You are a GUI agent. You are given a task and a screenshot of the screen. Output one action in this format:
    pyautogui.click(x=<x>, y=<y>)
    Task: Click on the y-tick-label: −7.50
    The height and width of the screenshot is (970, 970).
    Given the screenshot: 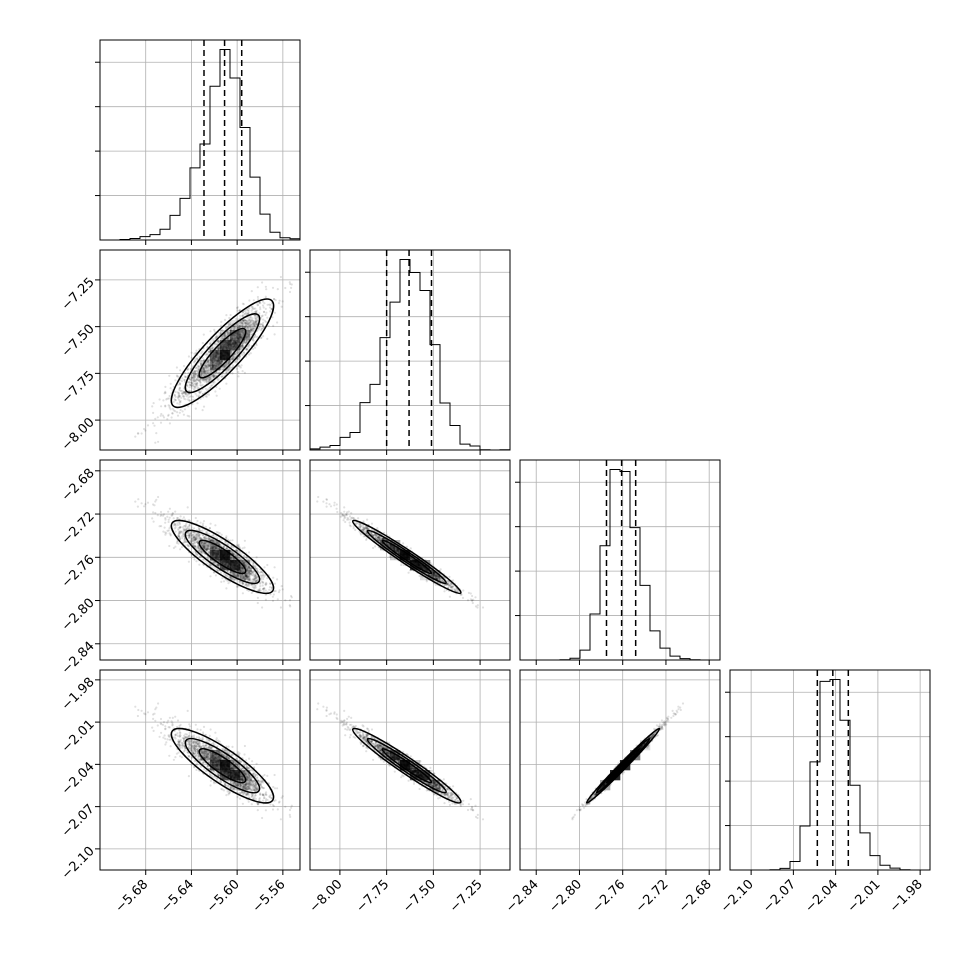 What is the action you would take?
    pyautogui.click(x=78, y=341)
    